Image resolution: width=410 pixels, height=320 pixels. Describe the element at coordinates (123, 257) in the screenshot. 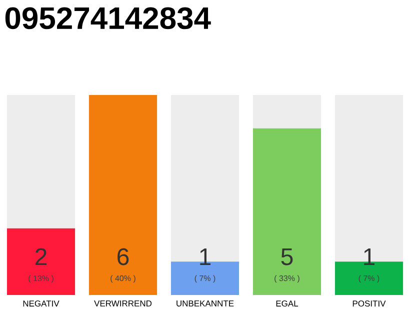

I see `data-label: 6` at that location.